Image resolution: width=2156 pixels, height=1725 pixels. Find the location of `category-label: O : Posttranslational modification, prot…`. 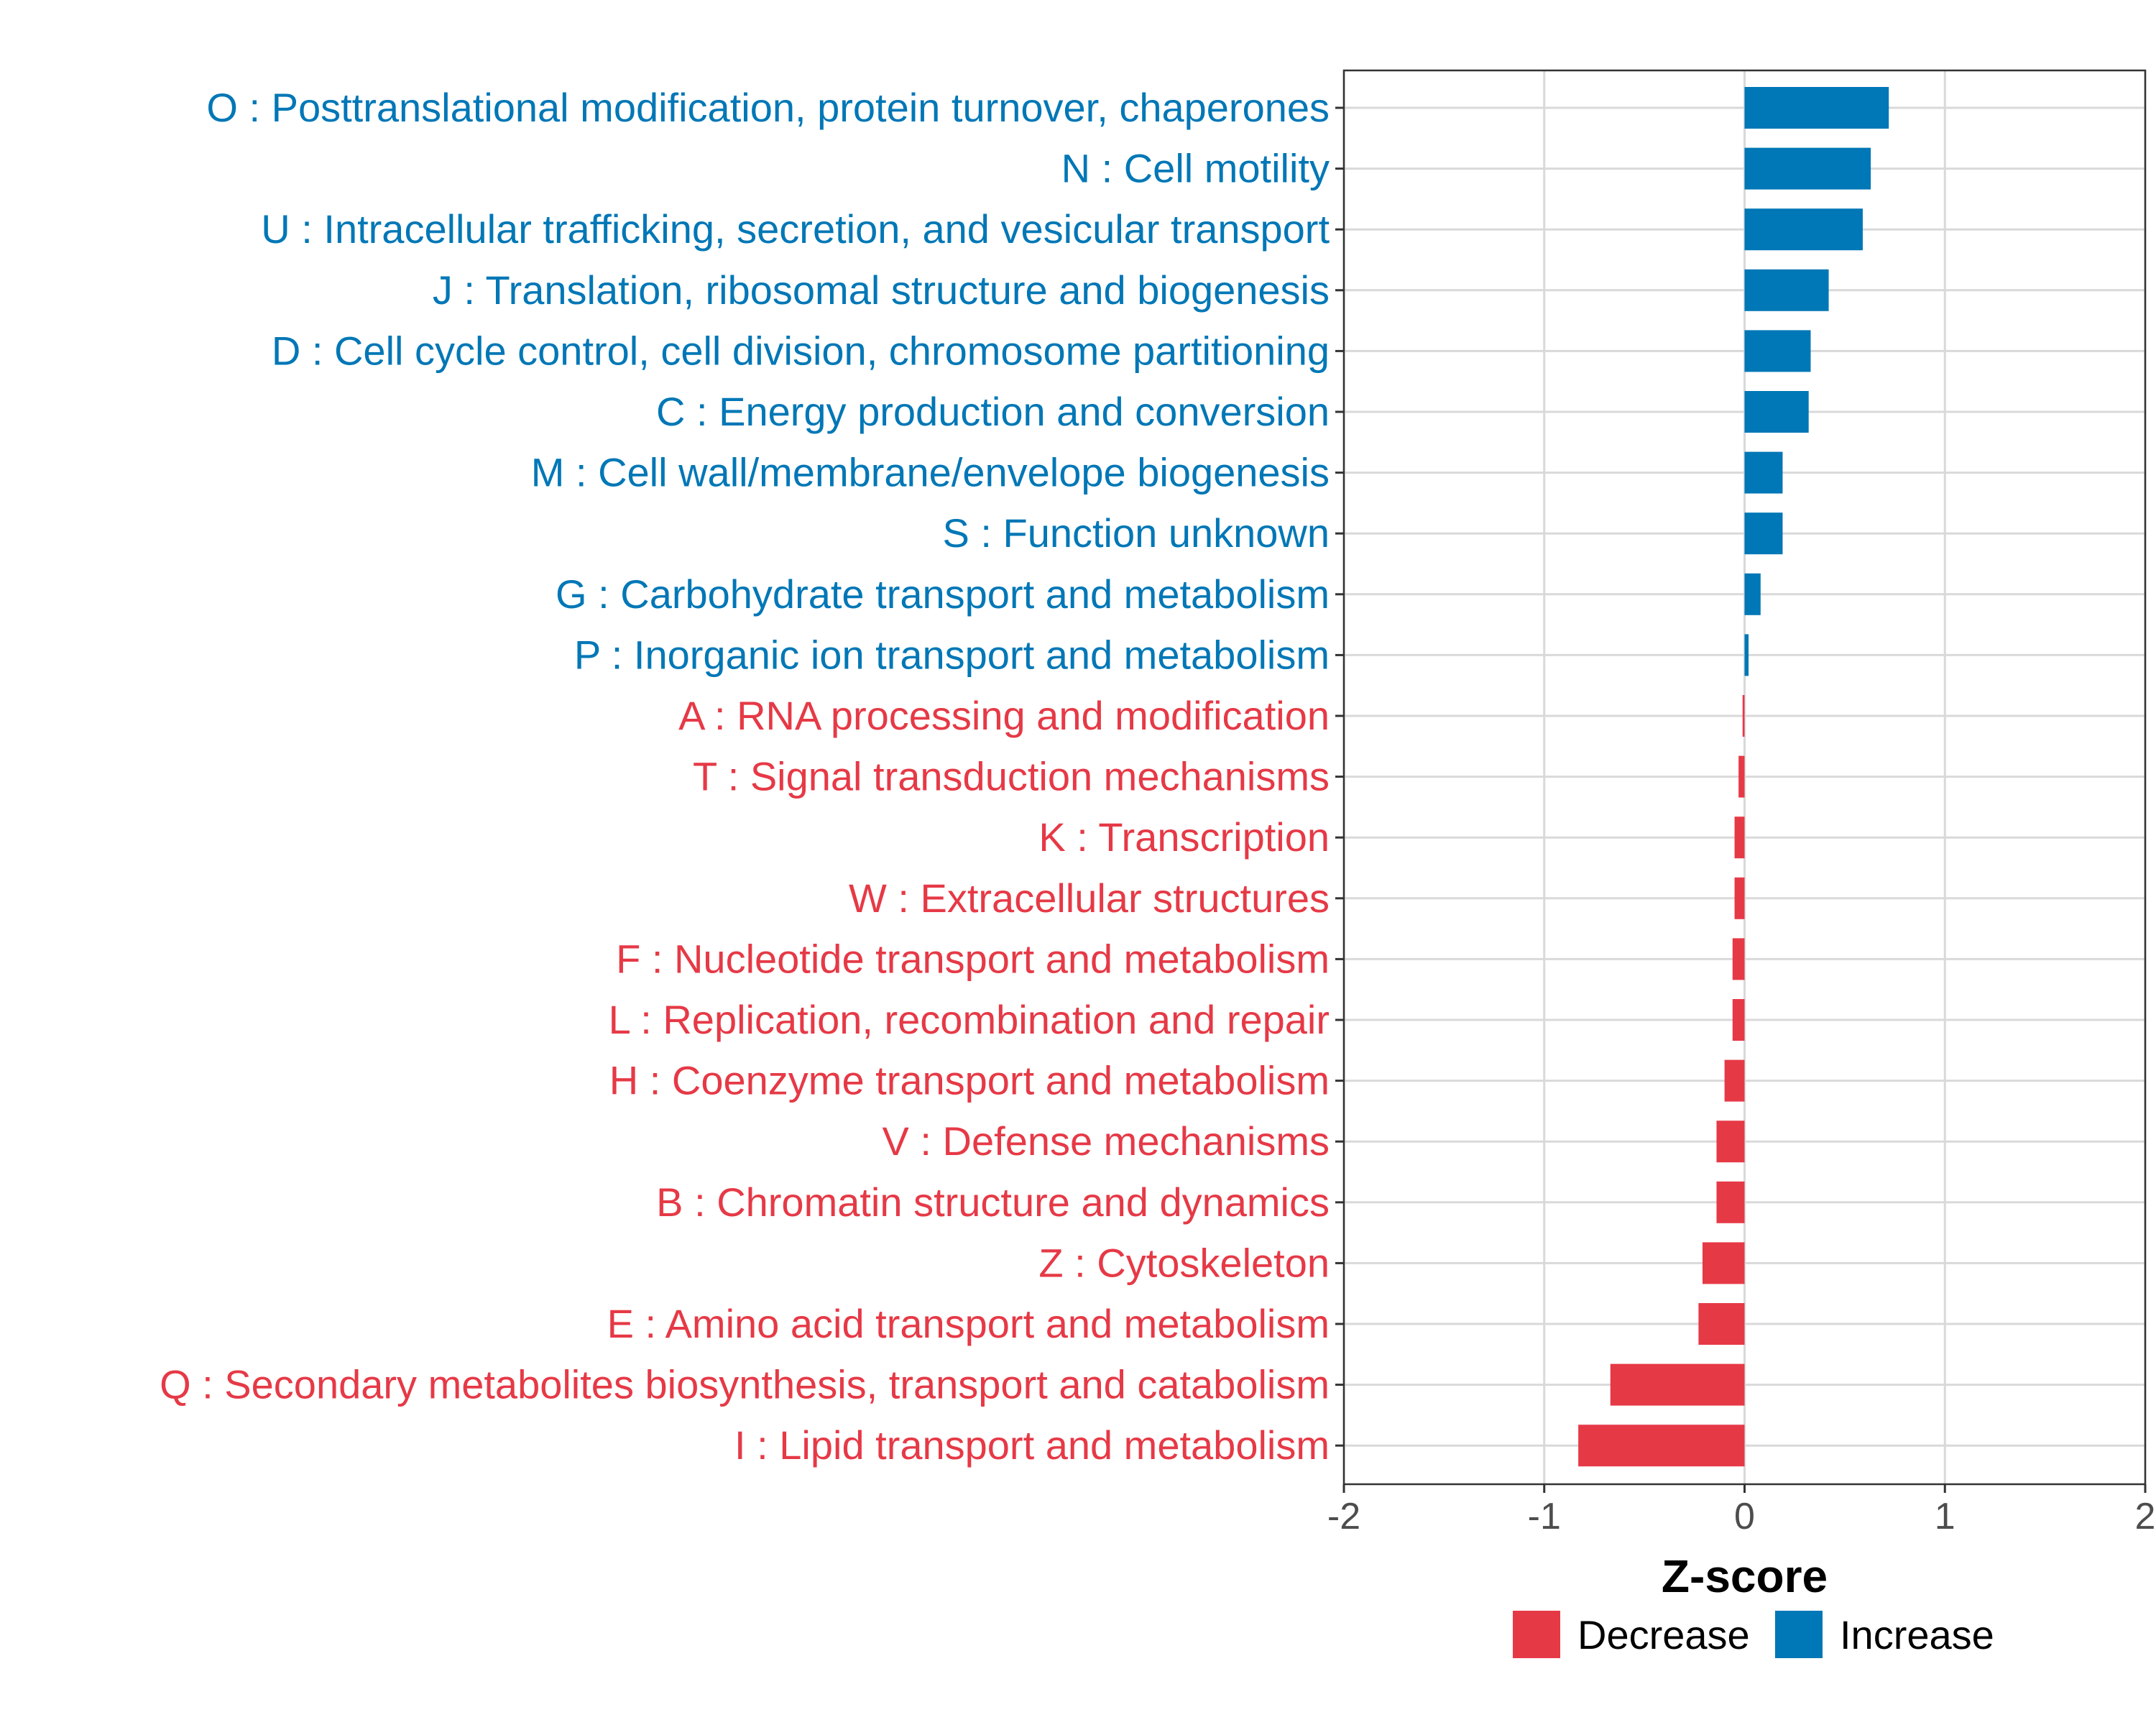

category-label: O : Posttranslational modification, prot… is located at coordinates (768, 107).